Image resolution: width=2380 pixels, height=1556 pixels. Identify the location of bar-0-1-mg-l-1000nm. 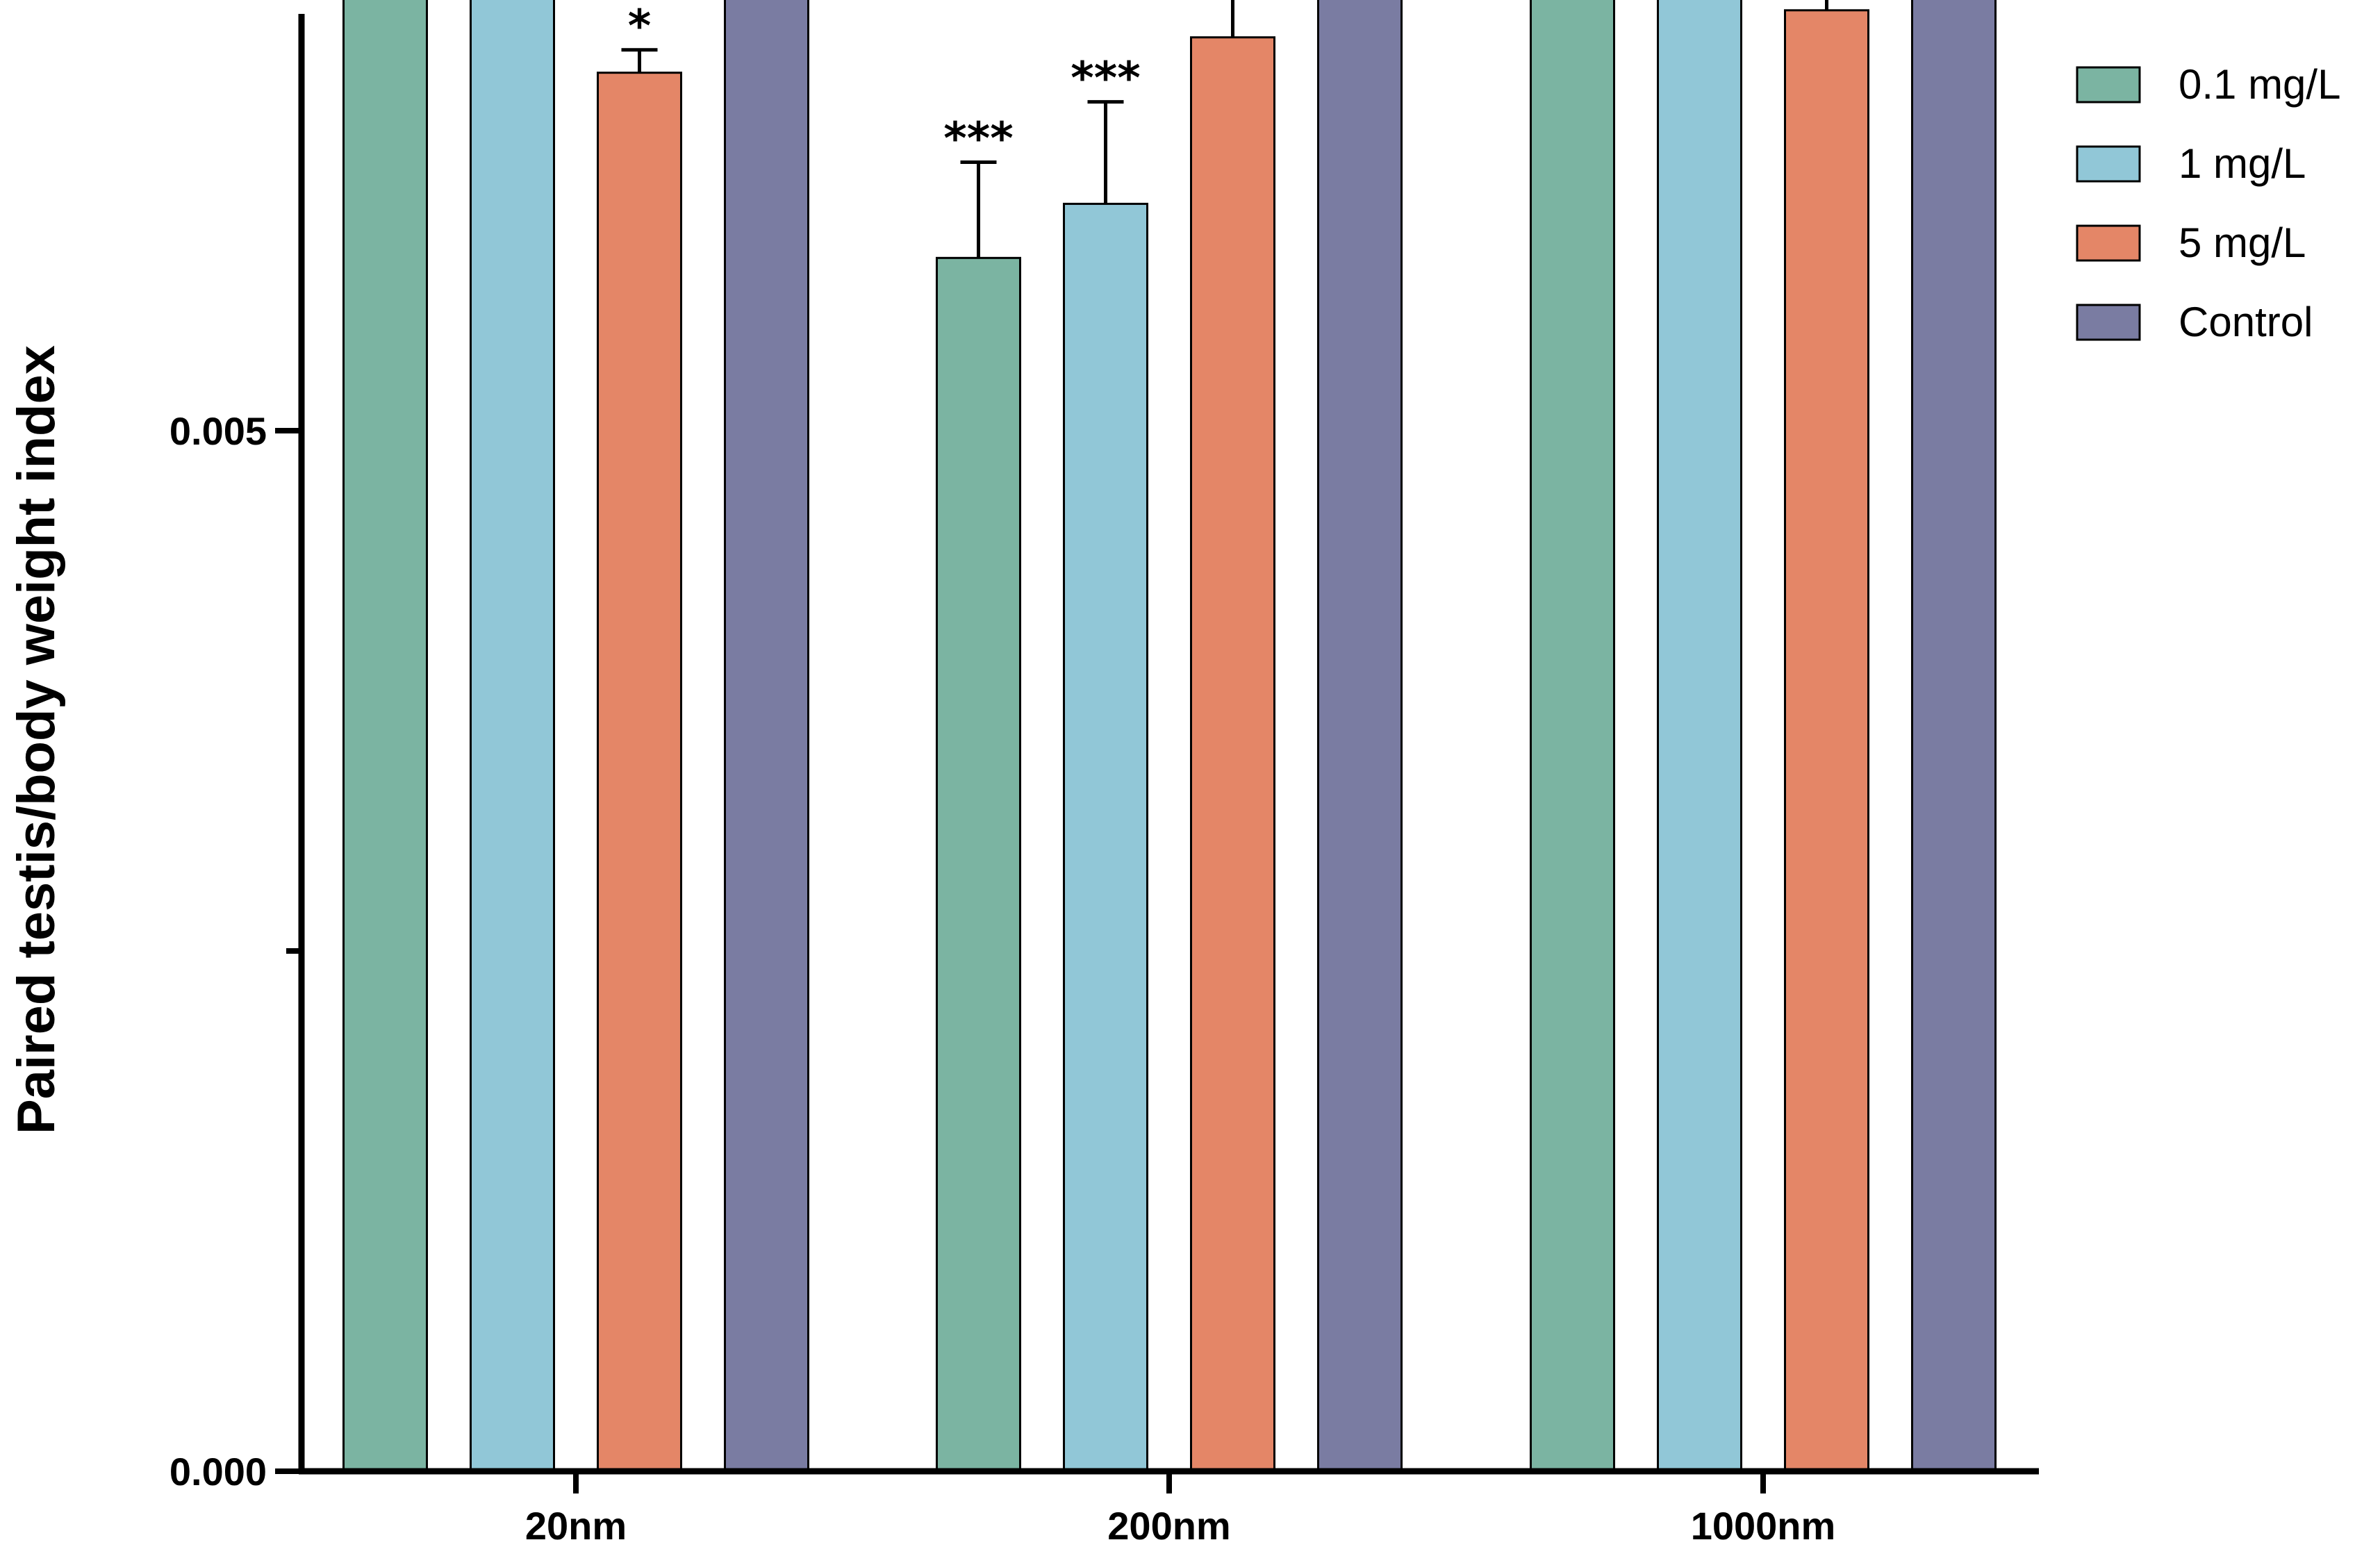
(1572, 736).